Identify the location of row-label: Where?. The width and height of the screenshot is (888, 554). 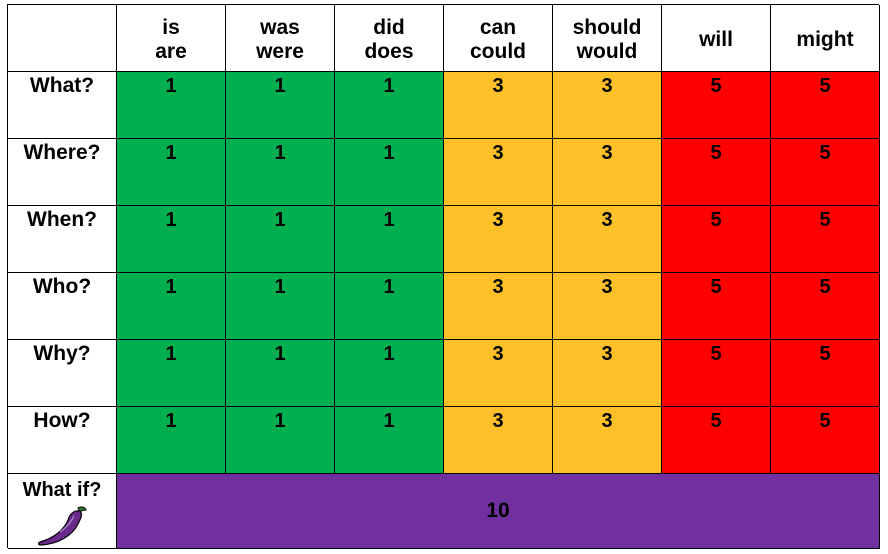
(62, 172).